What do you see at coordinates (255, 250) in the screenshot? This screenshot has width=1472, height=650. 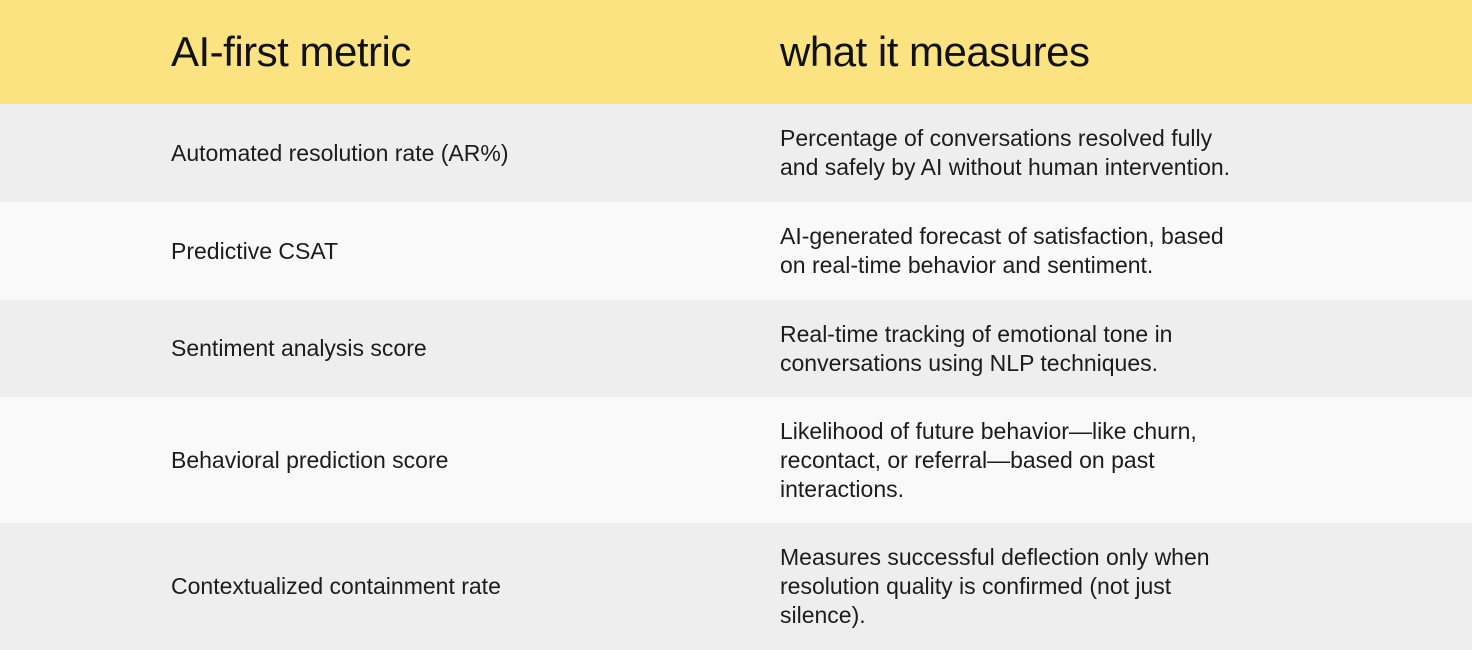 I see `metric-label: Predictive CSAT` at bounding box center [255, 250].